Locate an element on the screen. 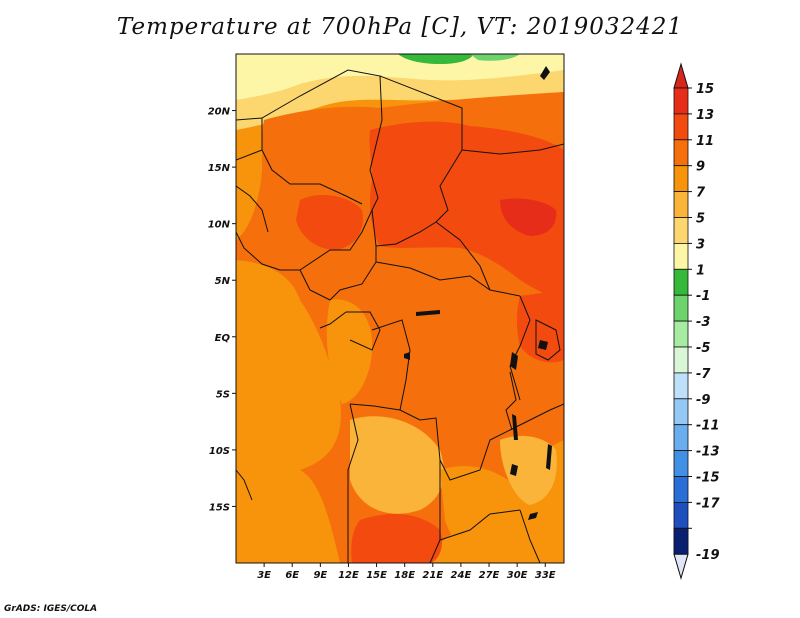 The height and width of the screenshot is (618, 800). color-legend: 15 13 11 9 7 5 3 1 -1 -3 -5 -7 -9 -11 -13 -15 -17 -19 is located at coordinates (696, 321).